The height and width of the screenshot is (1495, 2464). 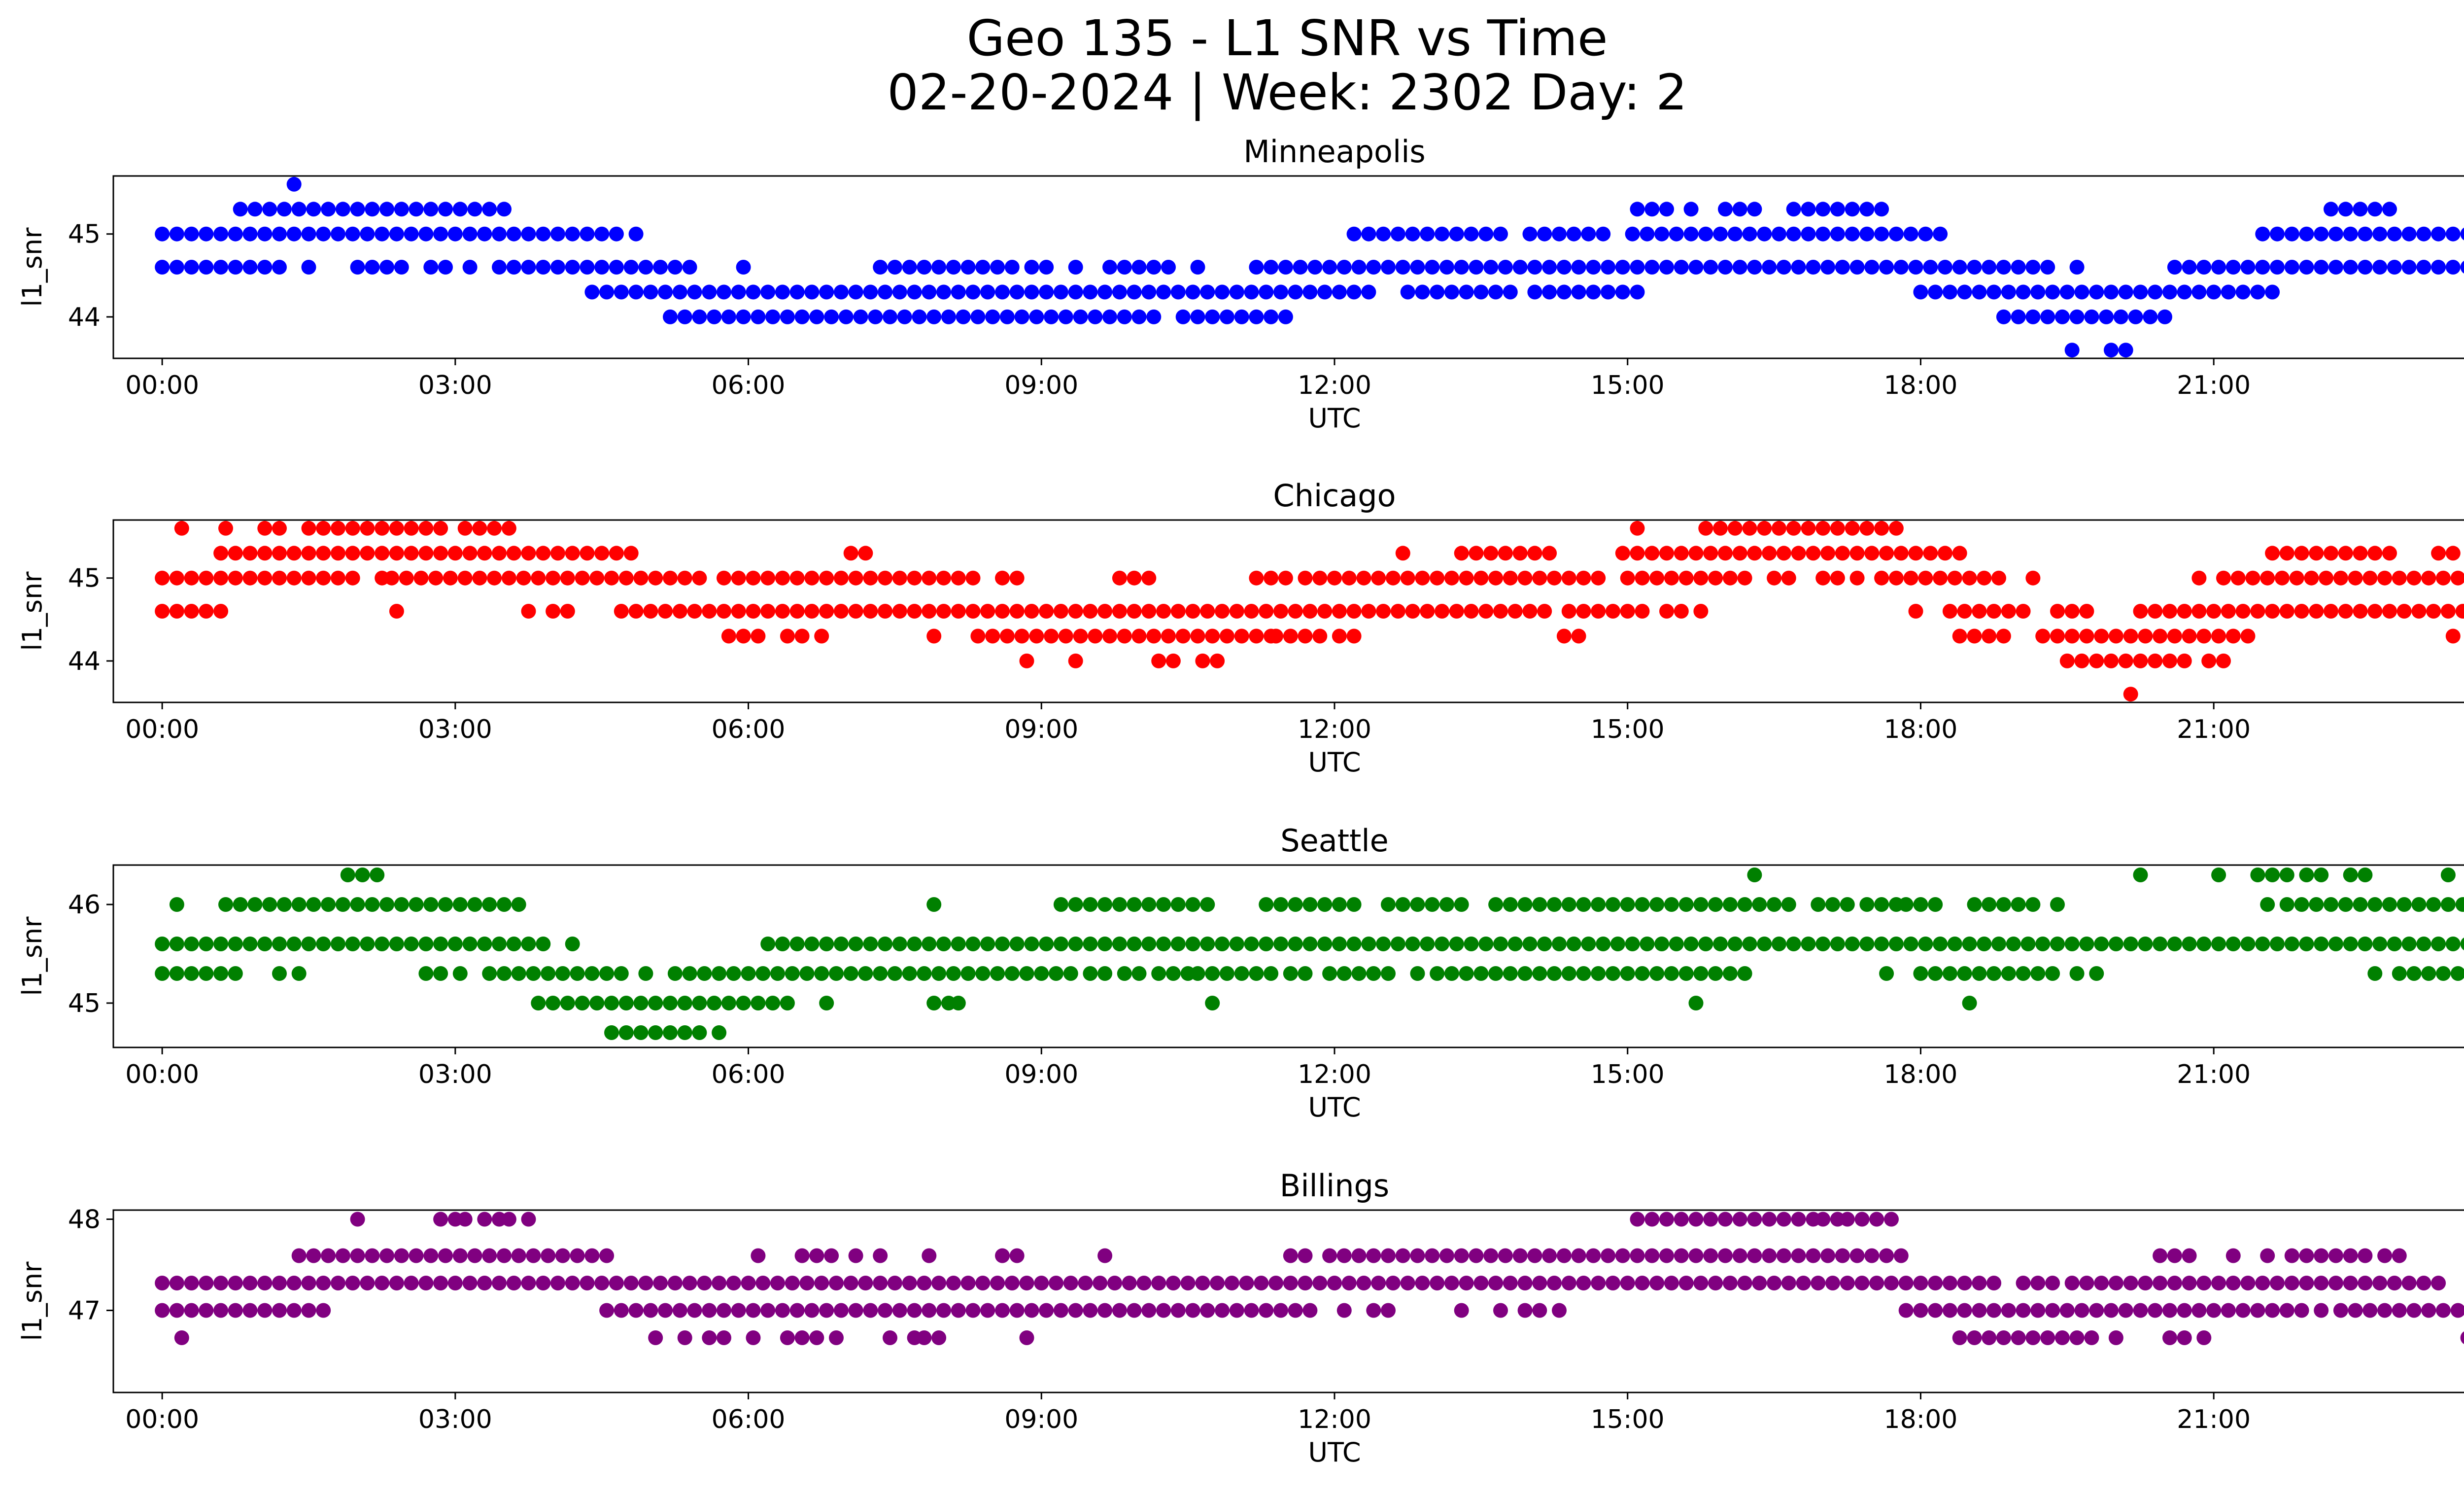 What do you see at coordinates (1334, 418) in the screenshot?
I see `x-axis-label: UTC` at bounding box center [1334, 418].